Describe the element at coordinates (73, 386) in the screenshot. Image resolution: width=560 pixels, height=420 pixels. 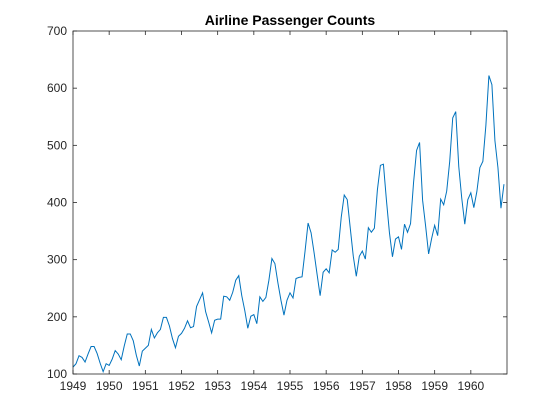
I see `x-tick-label: 1949` at that location.